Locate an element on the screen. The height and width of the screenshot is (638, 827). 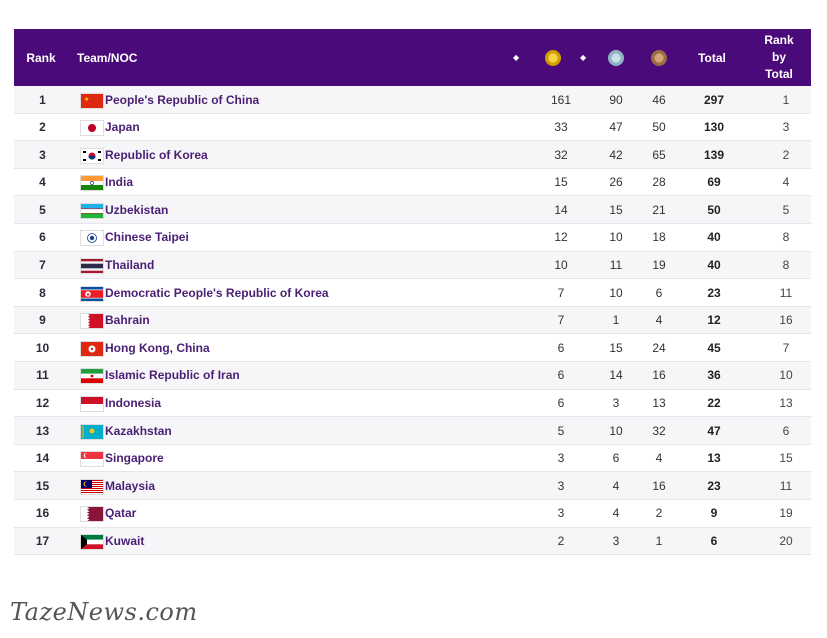
bronze-medal-column-header is located at coordinates (659, 57).